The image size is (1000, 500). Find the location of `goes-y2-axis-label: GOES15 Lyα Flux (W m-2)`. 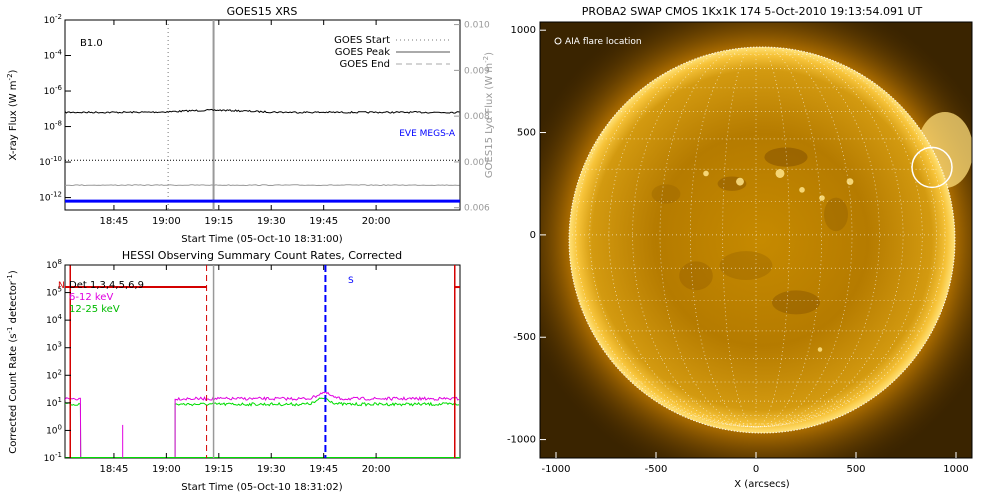

goes-y2-axis-label: GOES15 Lyα Flux (W m-2) is located at coordinates (488, 115).